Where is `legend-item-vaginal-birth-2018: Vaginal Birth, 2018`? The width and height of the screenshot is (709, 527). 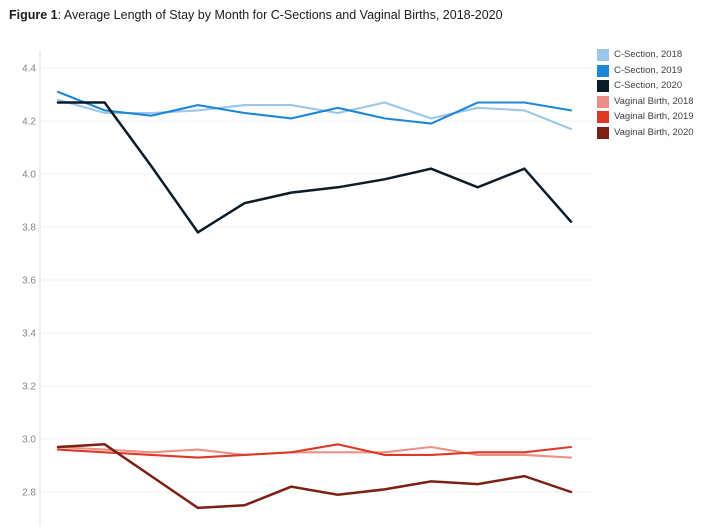
legend-item-vaginal-birth-2018: Vaginal Birth, 2018 is located at coordinates (645, 101).